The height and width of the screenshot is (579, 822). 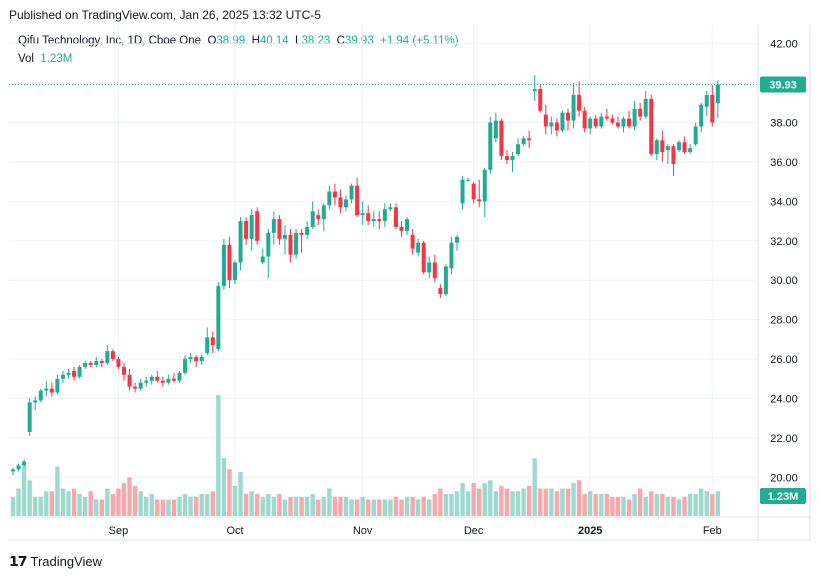 What do you see at coordinates (784, 242) in the screenshot?
I see `price-tick-label: 32.00` at bounding box center [784, 242].